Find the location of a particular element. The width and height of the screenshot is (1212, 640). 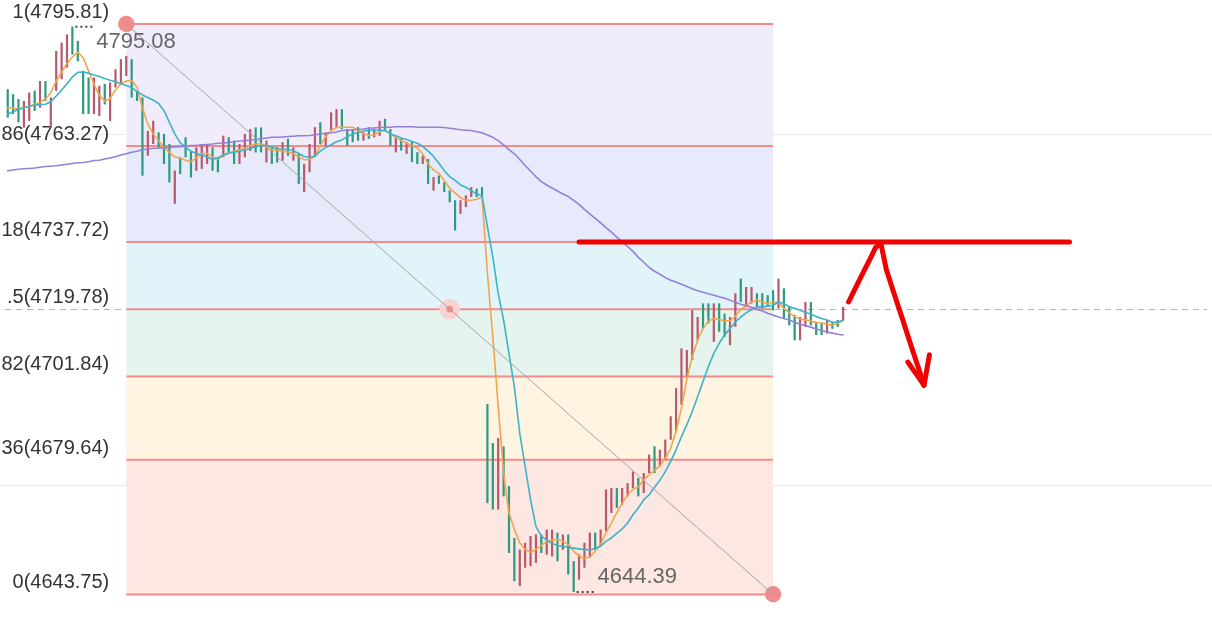

ref-line-label: 18(4737.72) is located at coordinates (55, 228).